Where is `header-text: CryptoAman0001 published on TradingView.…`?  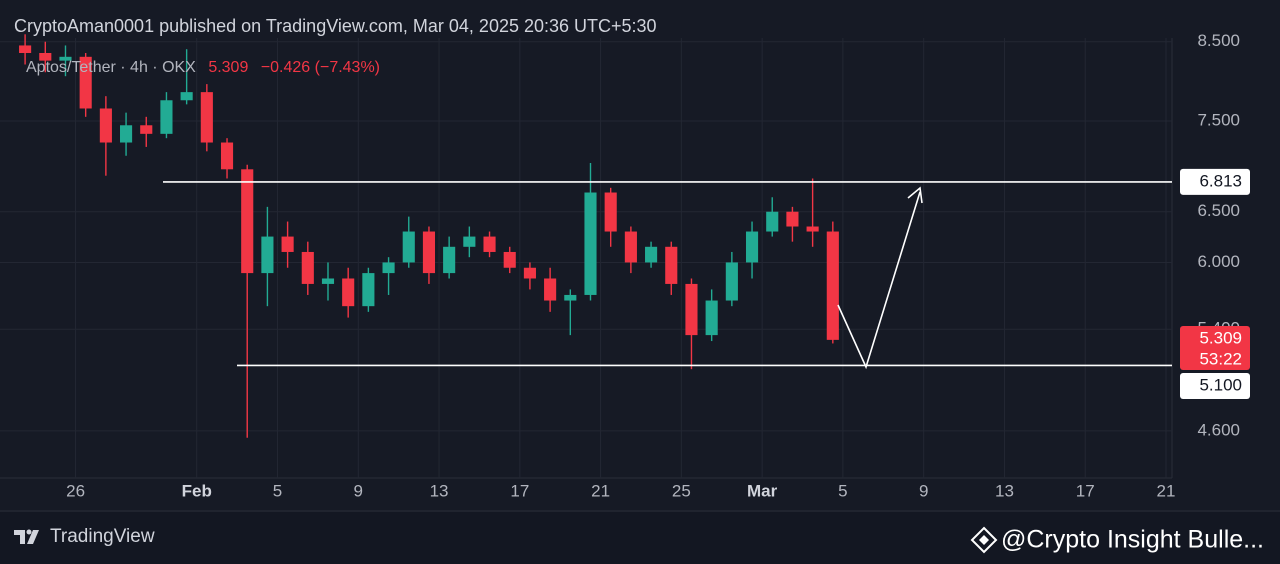 header-text: CryptoAman0001 published on TradingView.… is located at coordinates (335, 26).